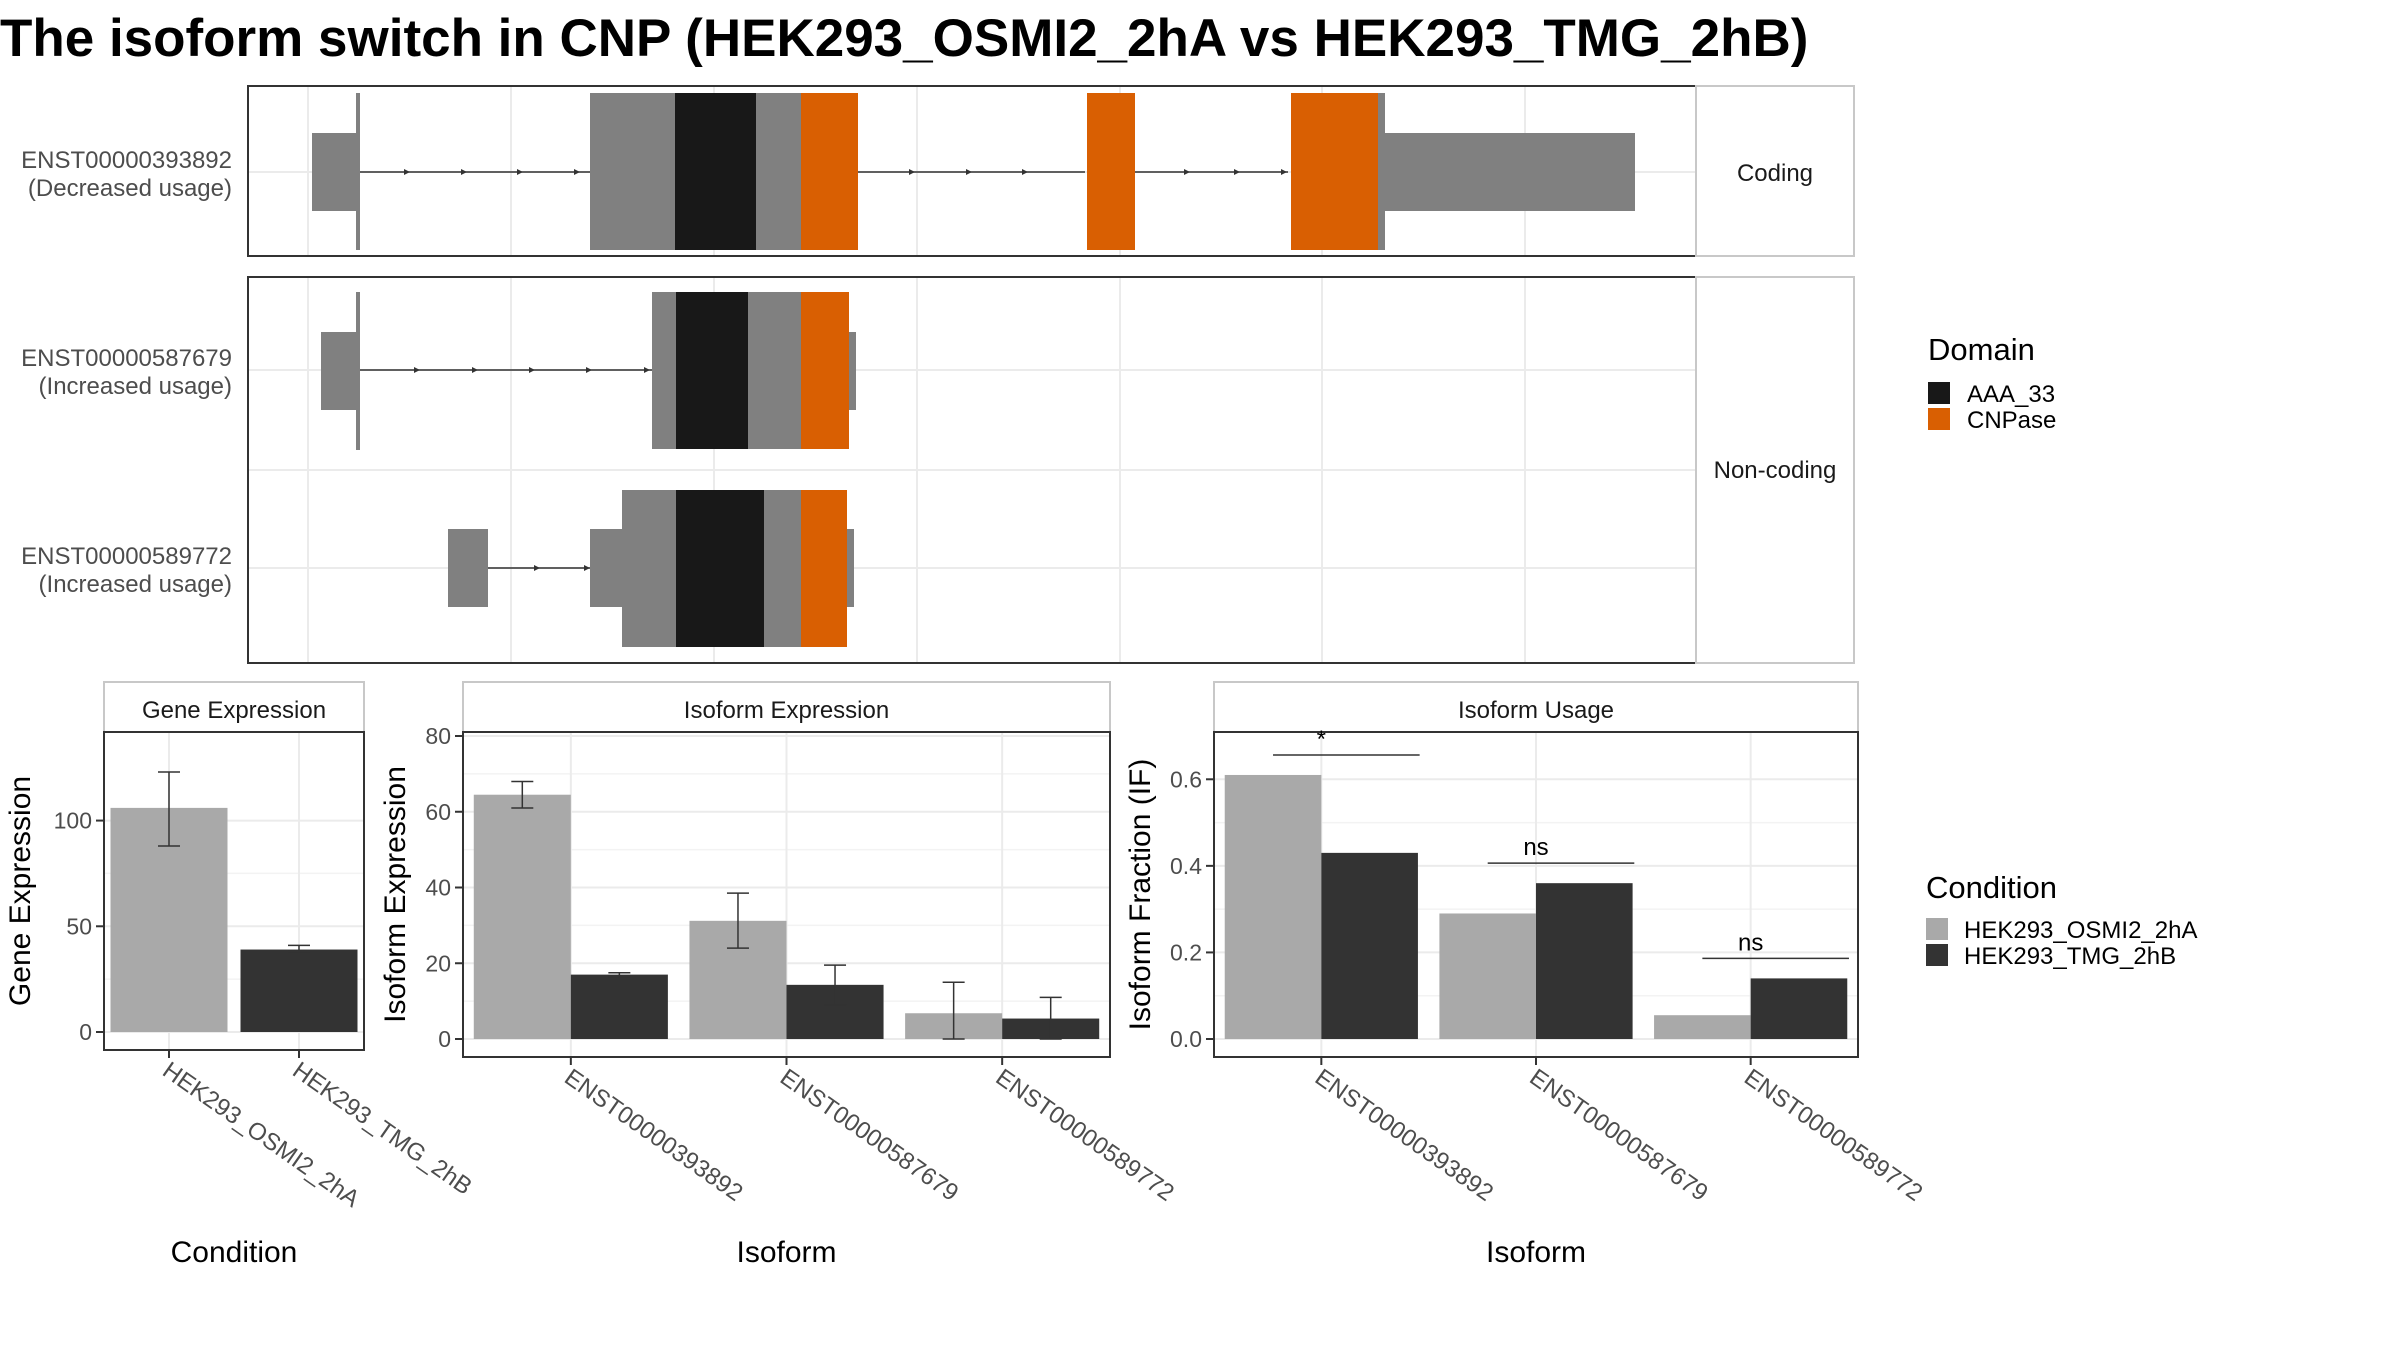 The width and height of the screenshot is (2400, 1350). Describe the element at coordinates (438, 888) in the screenshot. I see `y-tick-label: 40` at that location.